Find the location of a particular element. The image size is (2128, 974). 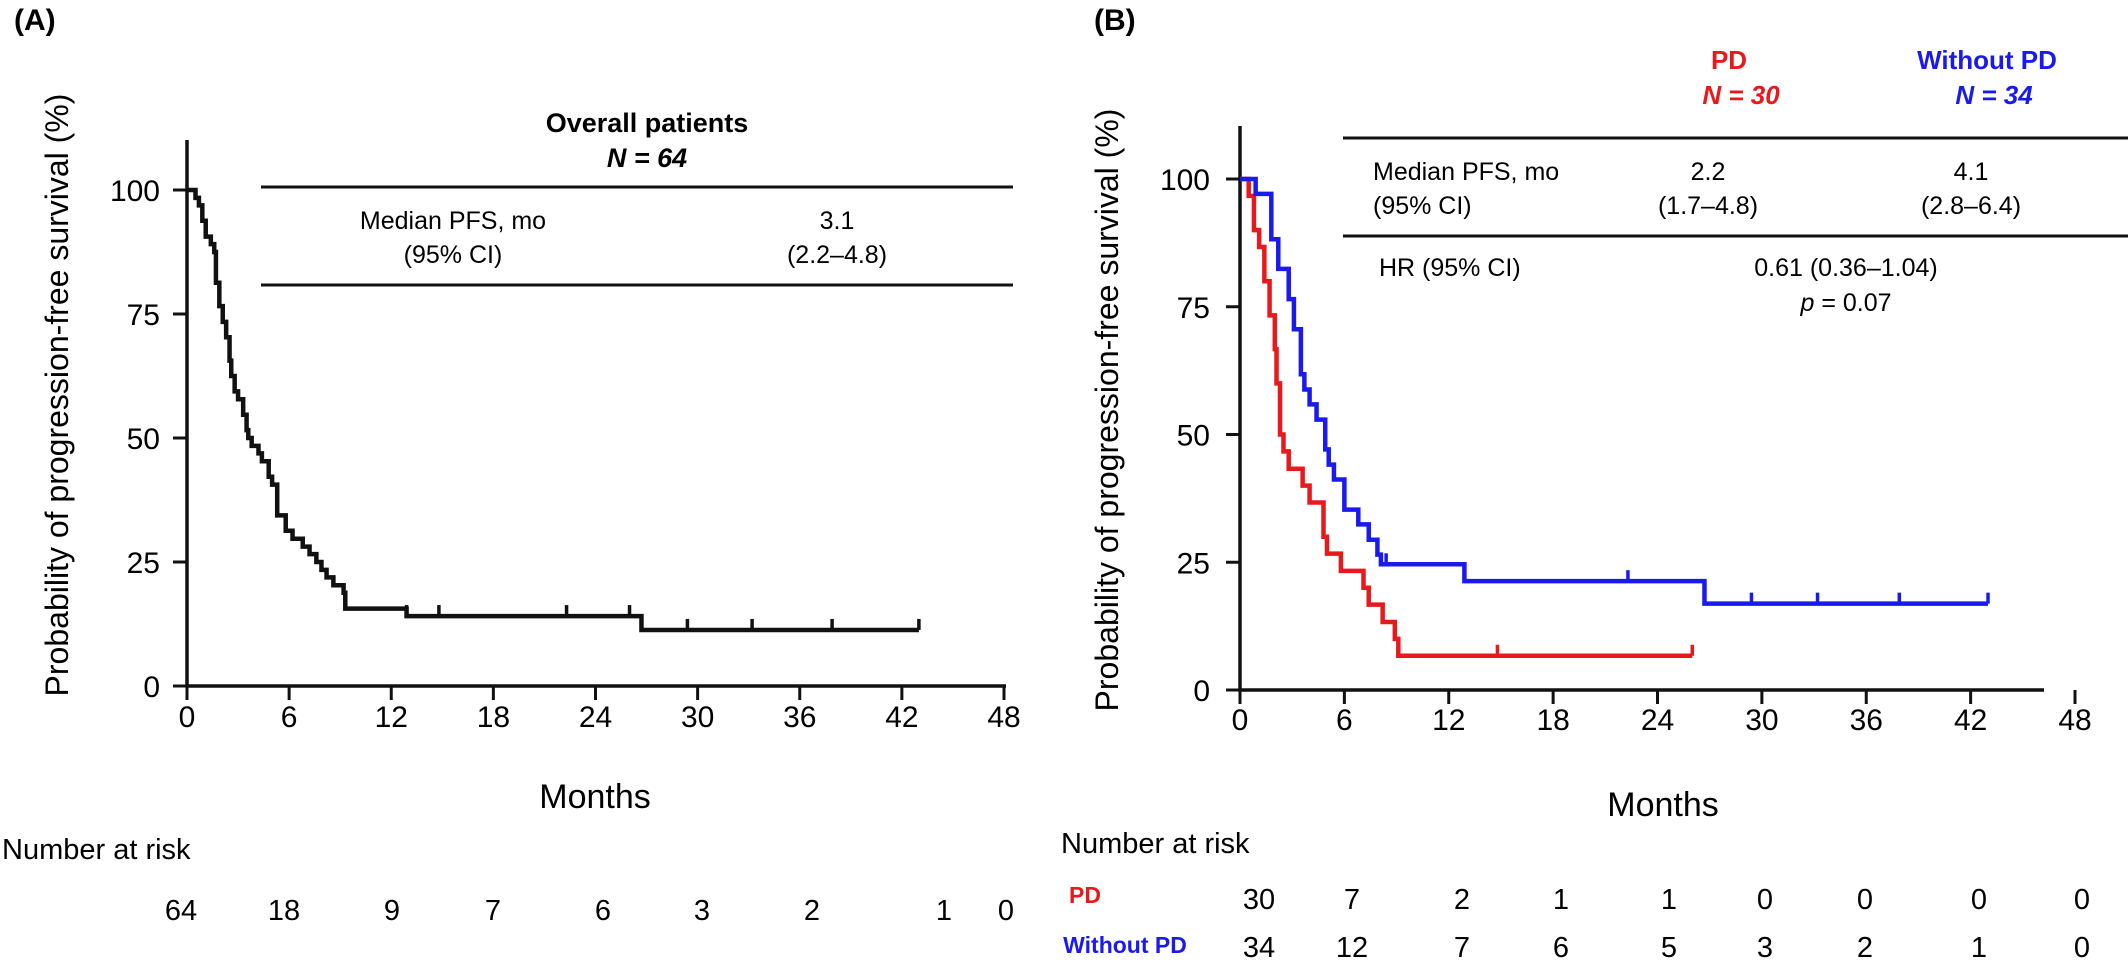

panel-b-risk-label-without-pd: Without PD is located at coordinates (1125, 945).